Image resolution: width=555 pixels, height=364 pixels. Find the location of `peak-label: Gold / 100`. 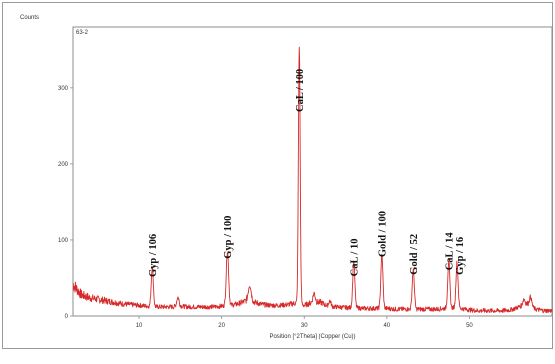

peak-label: Gold / 100 is located at coordinates (382, 234).